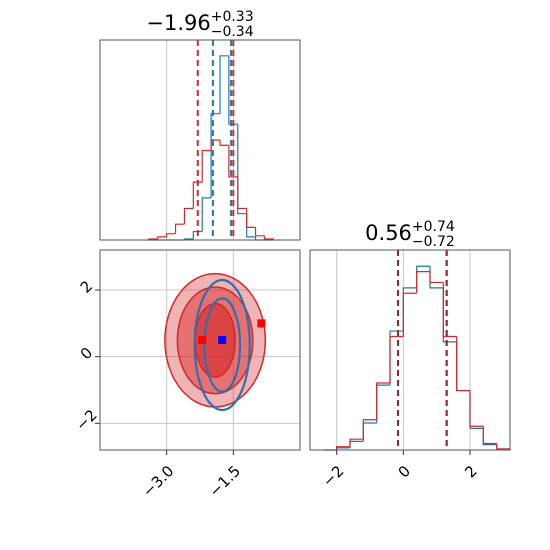 This screenshot has width=550, height=550. I want to click on title-value: −1.96, so click(178, 23).